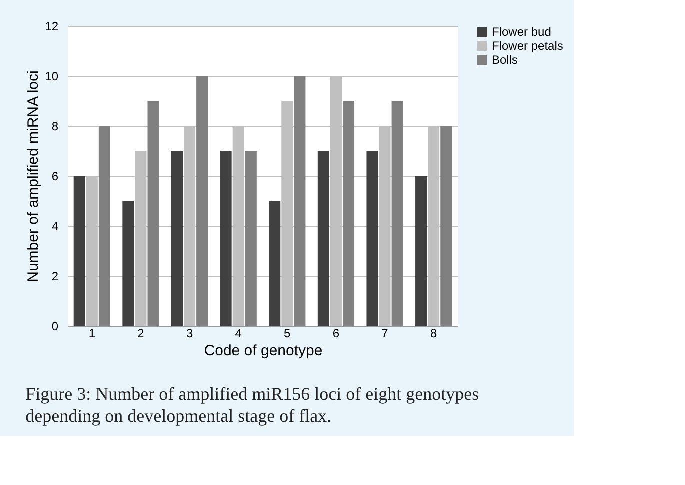 The image size is (685, 485). What do you see at coordinates (253, 405) in the screenshot?
I see `caption: Figure 3: Number of amplified miR156 loci of eight genotypes depending on developmental stage of flax.` at bounding box center [253, 405].